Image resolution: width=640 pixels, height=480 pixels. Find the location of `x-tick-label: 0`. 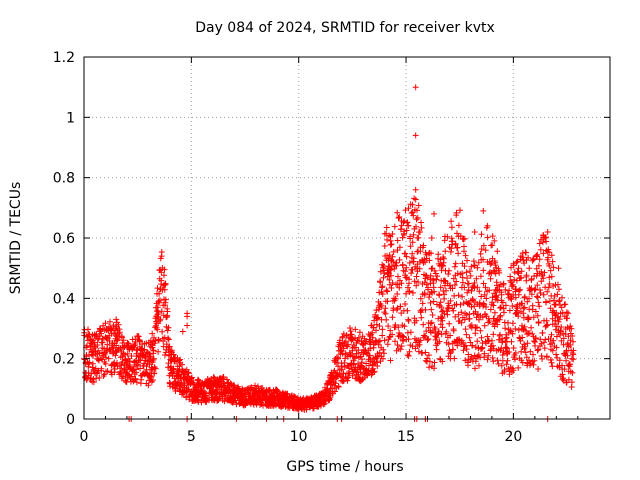

x-tick-label: 0 is located at coordinates (84, 437).